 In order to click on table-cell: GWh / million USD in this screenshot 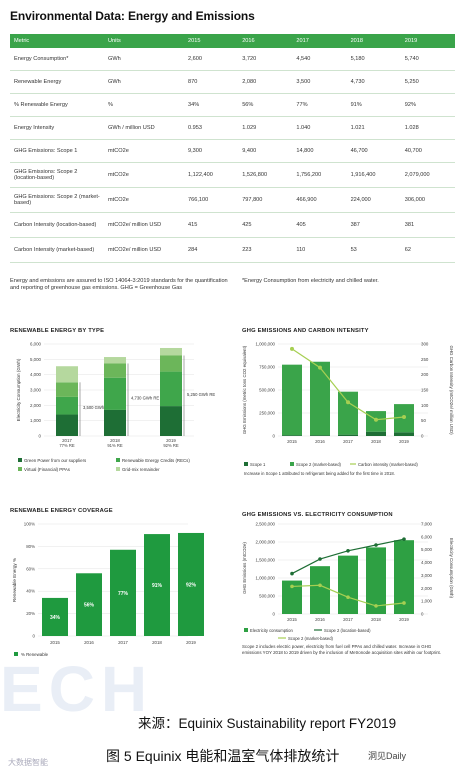, I will do `click(144, 128)`.